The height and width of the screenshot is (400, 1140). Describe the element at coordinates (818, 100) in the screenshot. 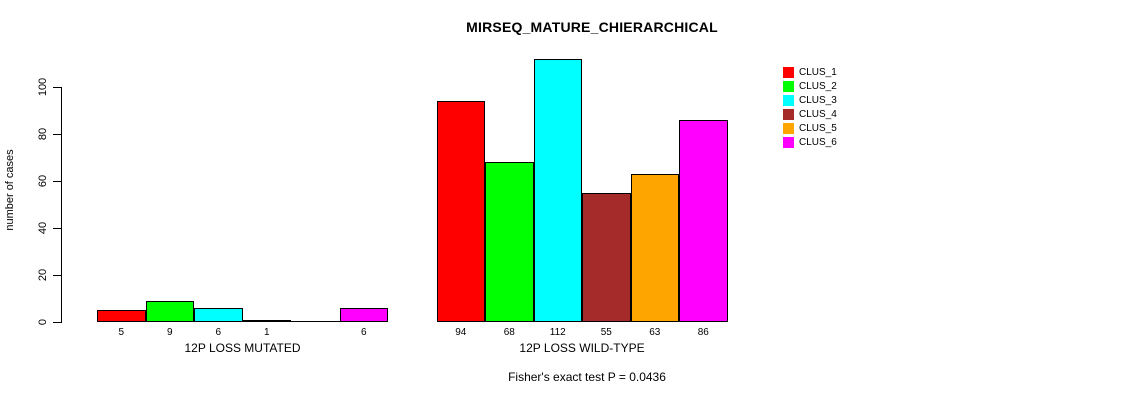

I see `legend-label: CLUS_3` at that location.